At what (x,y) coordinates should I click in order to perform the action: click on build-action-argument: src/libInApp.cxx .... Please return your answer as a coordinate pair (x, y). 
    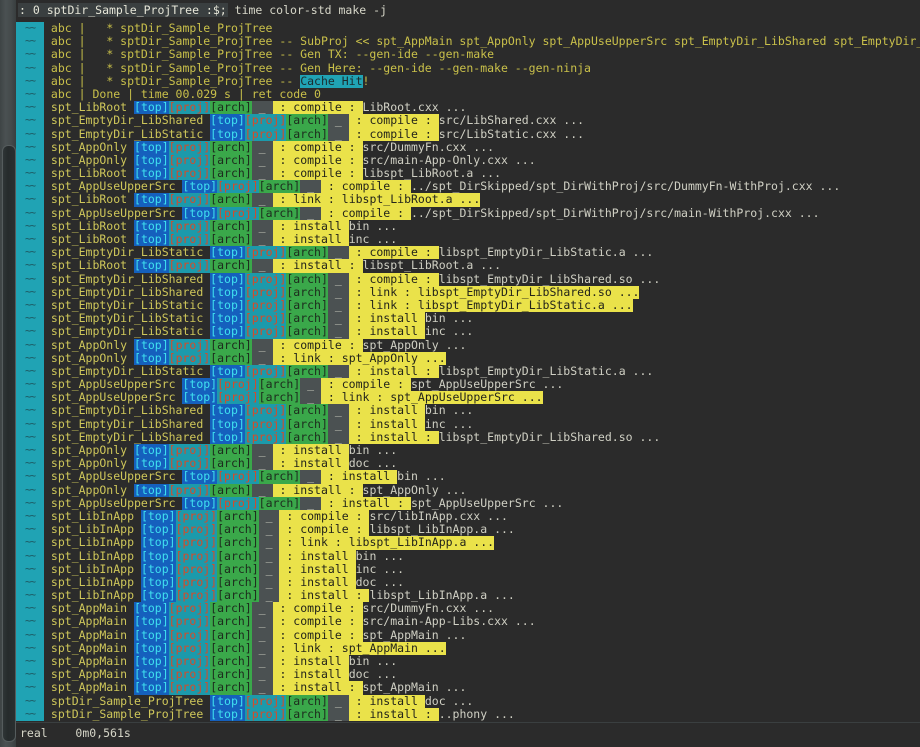
    Looking at the image, I should click on (438, 515).